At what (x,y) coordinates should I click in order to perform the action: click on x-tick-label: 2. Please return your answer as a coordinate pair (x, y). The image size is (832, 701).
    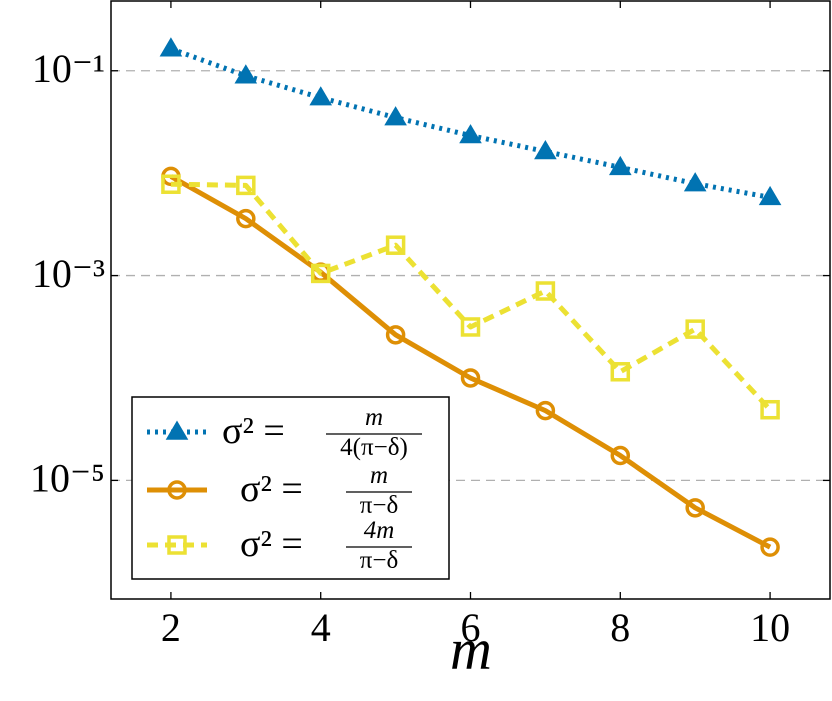
    Looking at the image, I should click on (171, 627).